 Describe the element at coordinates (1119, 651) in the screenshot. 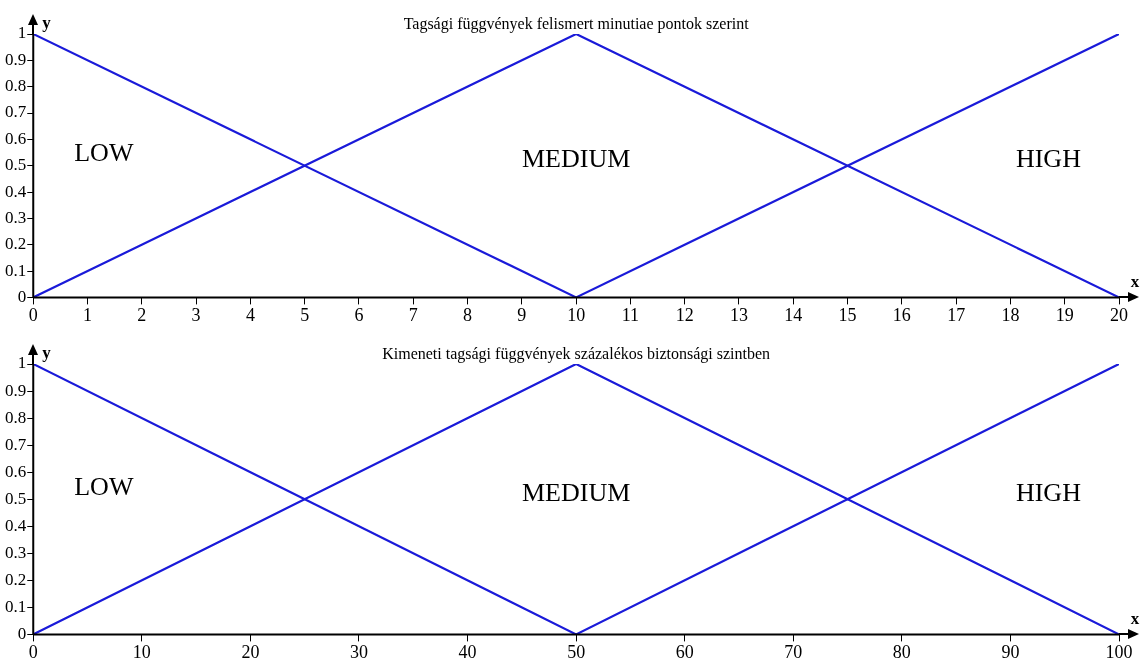

I see `x-tick-label: 100` at that location.